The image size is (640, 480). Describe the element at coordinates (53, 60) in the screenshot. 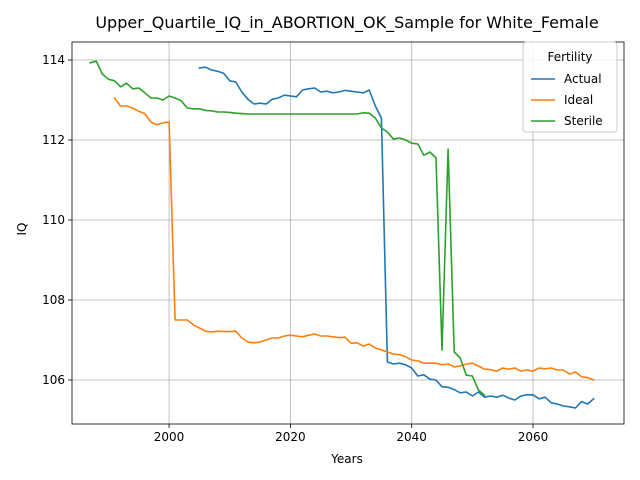

I see `y-tick-label: 114` at that location.